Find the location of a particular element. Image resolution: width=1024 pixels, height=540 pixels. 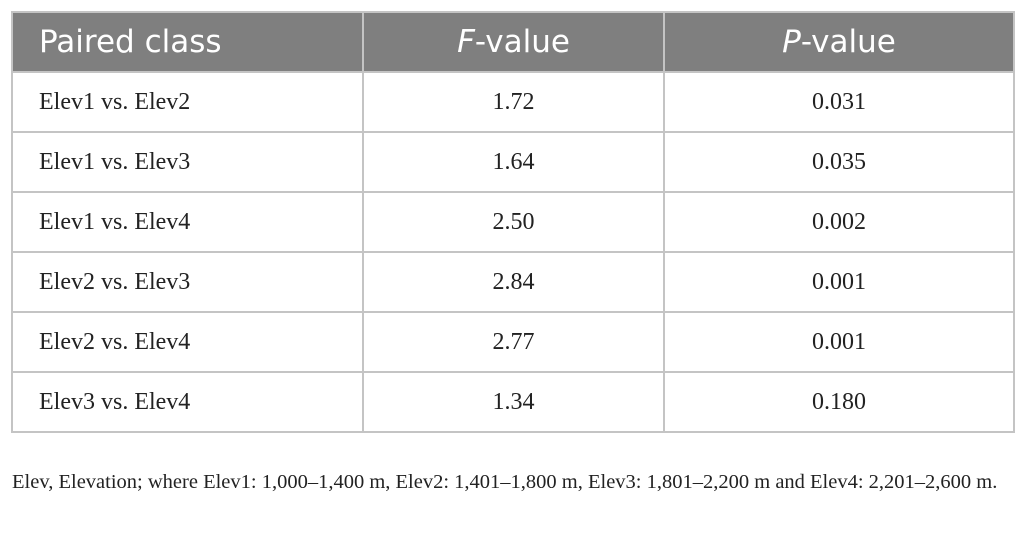

table-header: Paired class F-value P-value is located at coordinates (513, 42).